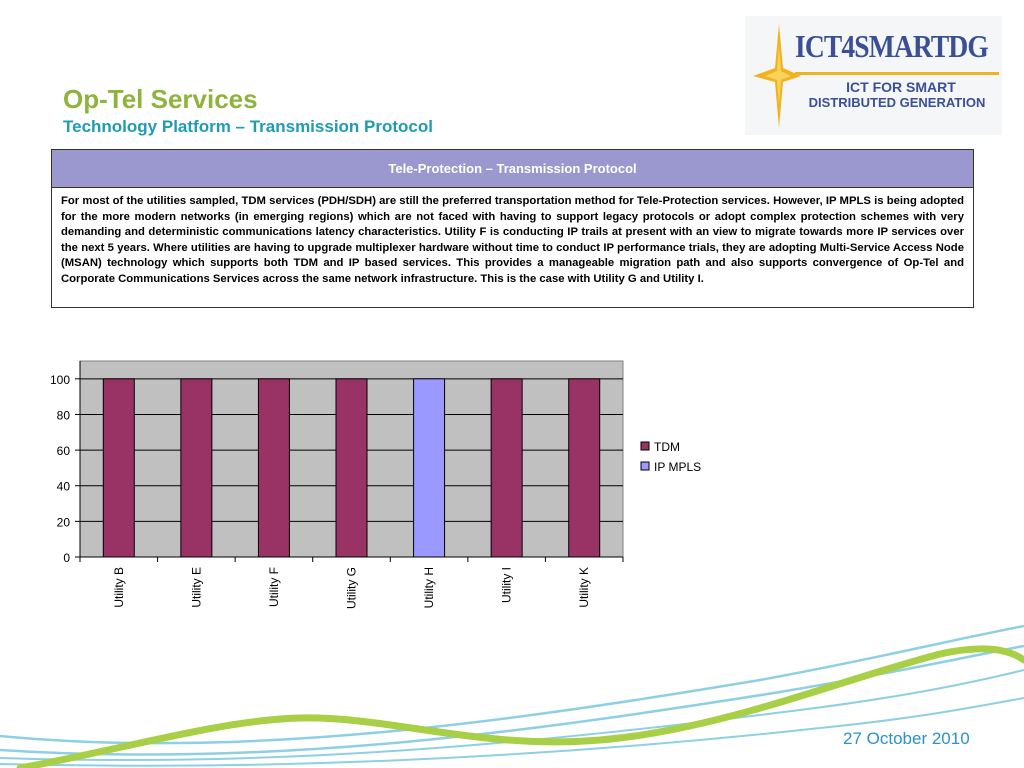  I want to click on slide-title: Op-Tel Services, so click(160, 99).